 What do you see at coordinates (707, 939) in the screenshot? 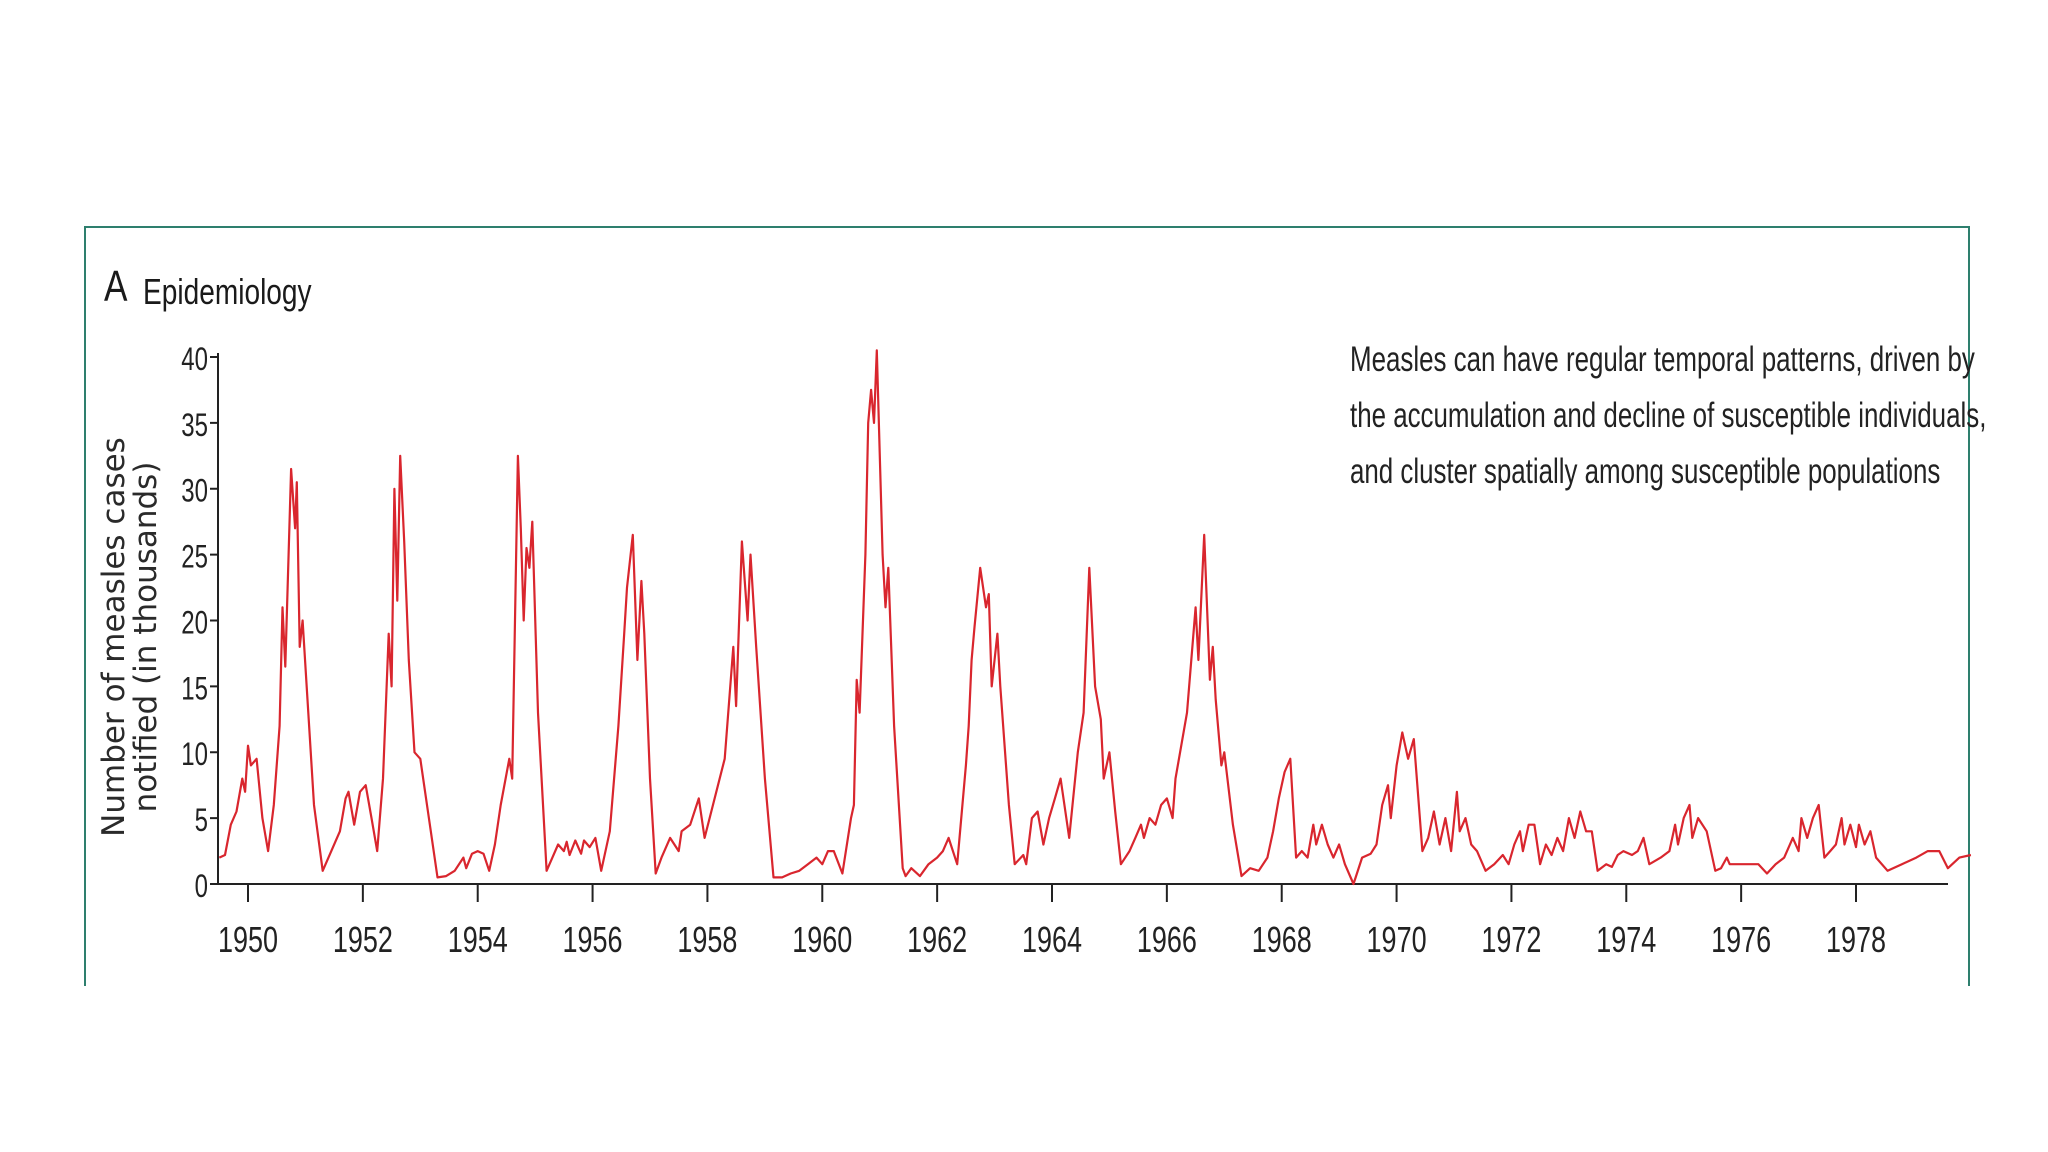
I see `x-tick-label: 1958` at bounding box center [707, 939].